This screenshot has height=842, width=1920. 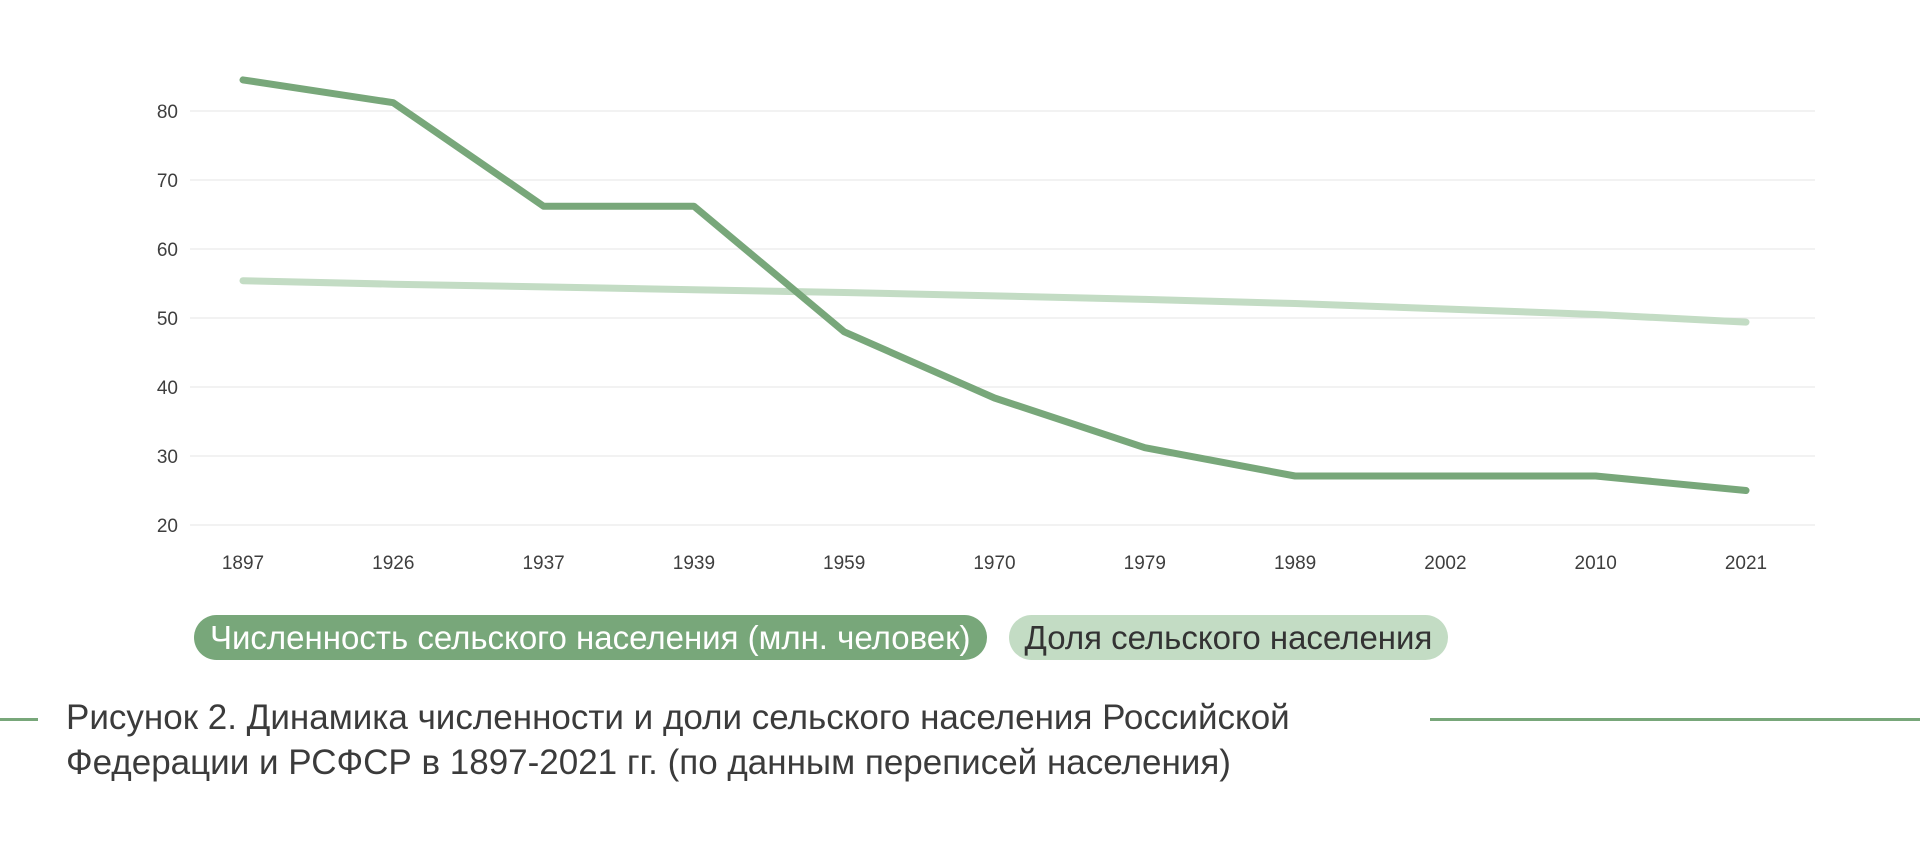 What do you see at coordinates (1295, 563) in the screenshot?
I see `x-tick-label: 1989` at bounding box center [1295, 563].